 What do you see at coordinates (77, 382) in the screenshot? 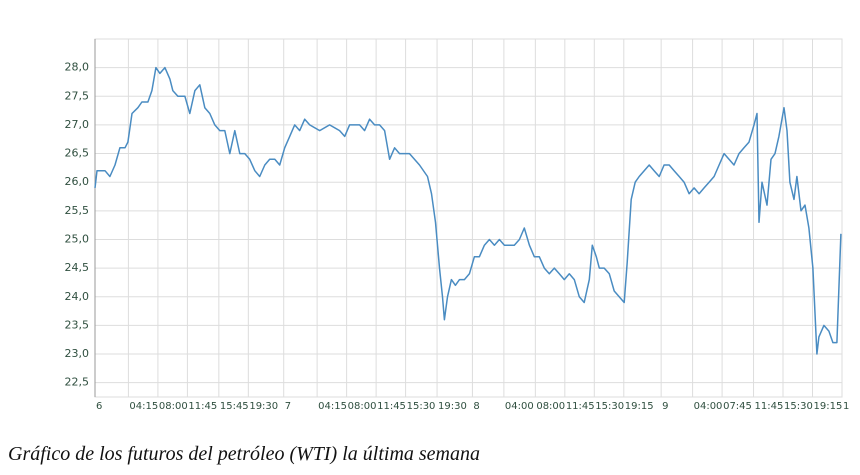
I see `y-tick-label: 22,5` at bounding box center [77, 382].